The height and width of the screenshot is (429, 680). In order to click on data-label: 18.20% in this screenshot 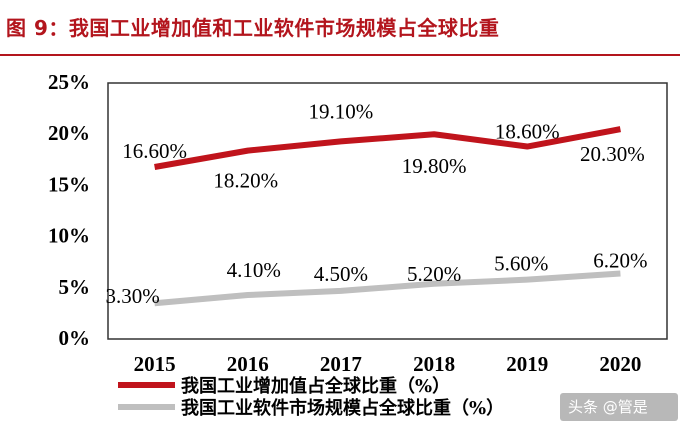, I will do `click(245, 181)`.